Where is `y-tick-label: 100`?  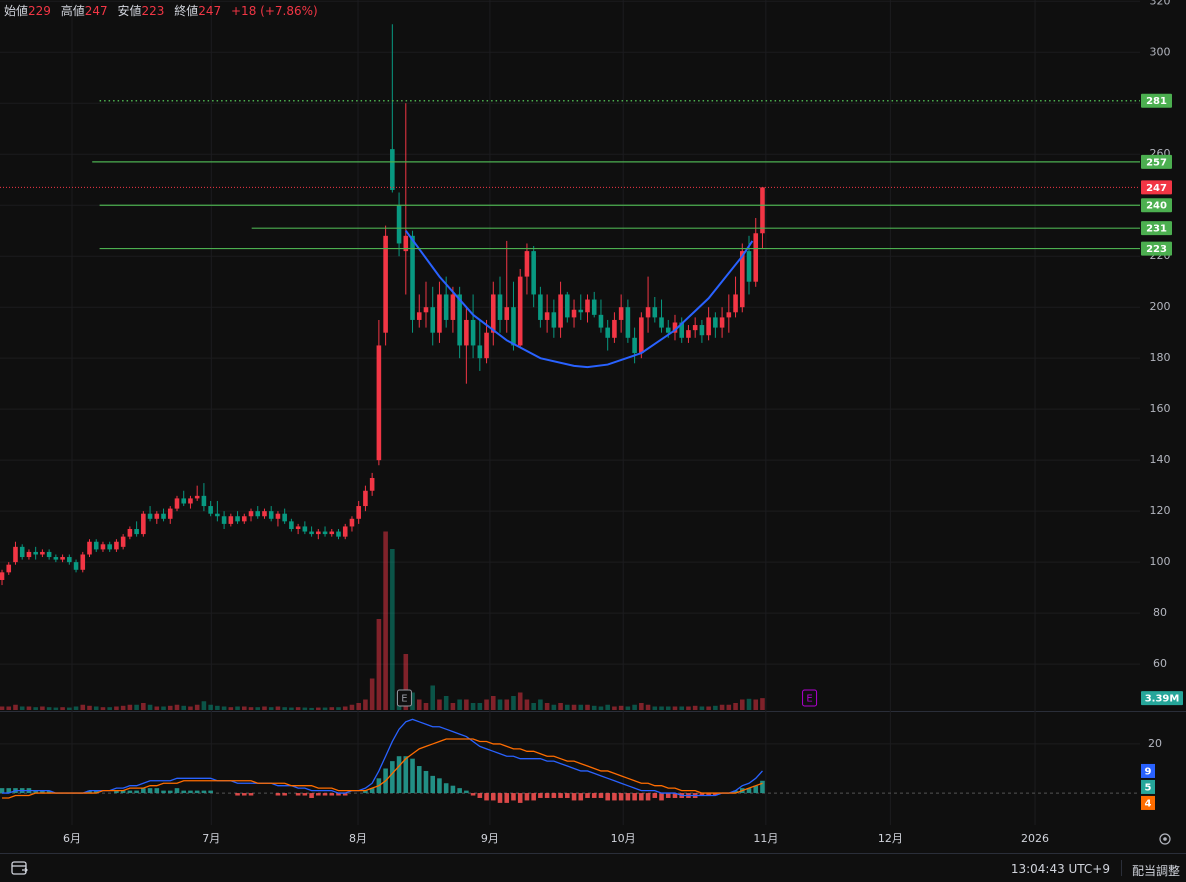
y-tick-label: 100 is located at coordinates (1160, 561).